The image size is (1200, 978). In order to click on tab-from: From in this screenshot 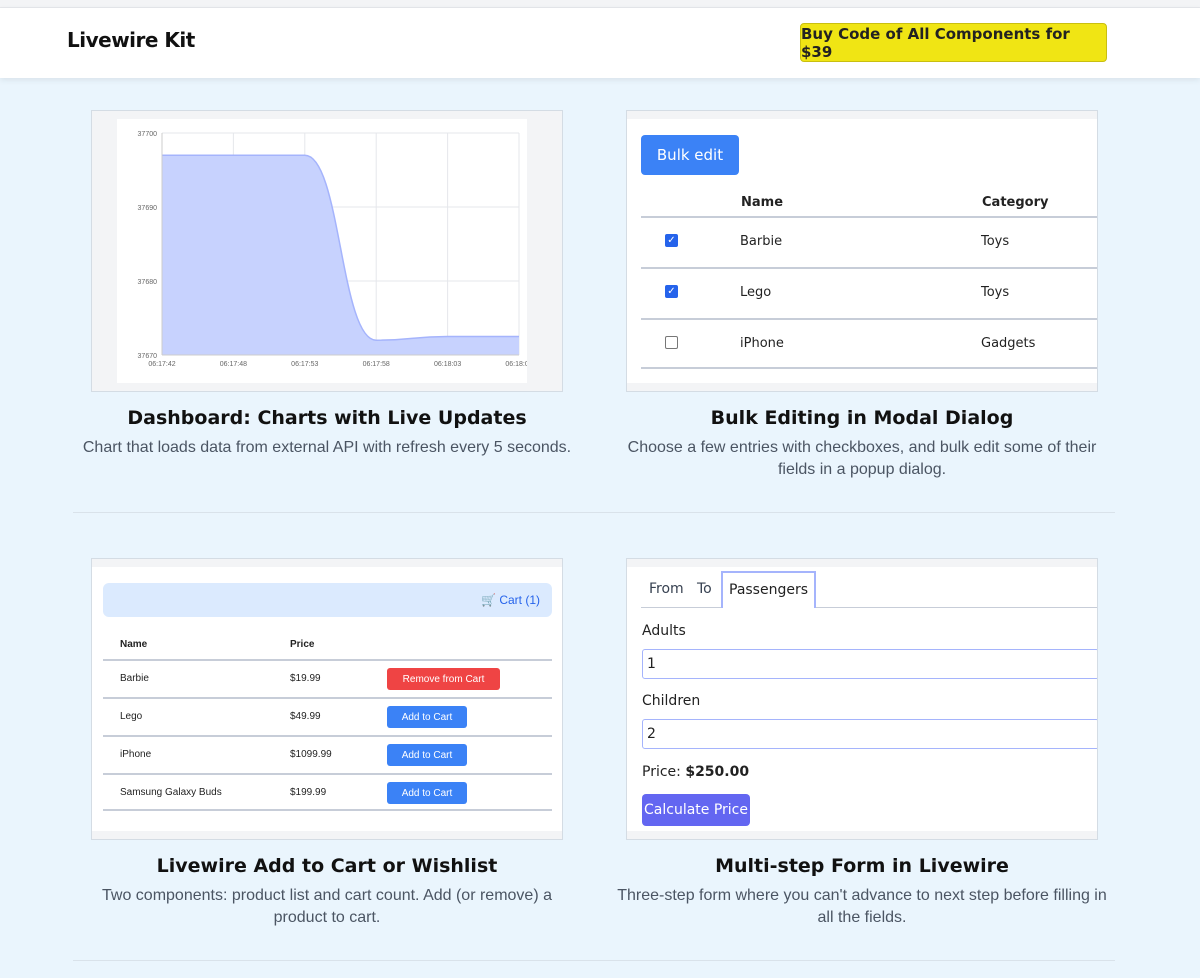, I will do `click(666, 589)`.